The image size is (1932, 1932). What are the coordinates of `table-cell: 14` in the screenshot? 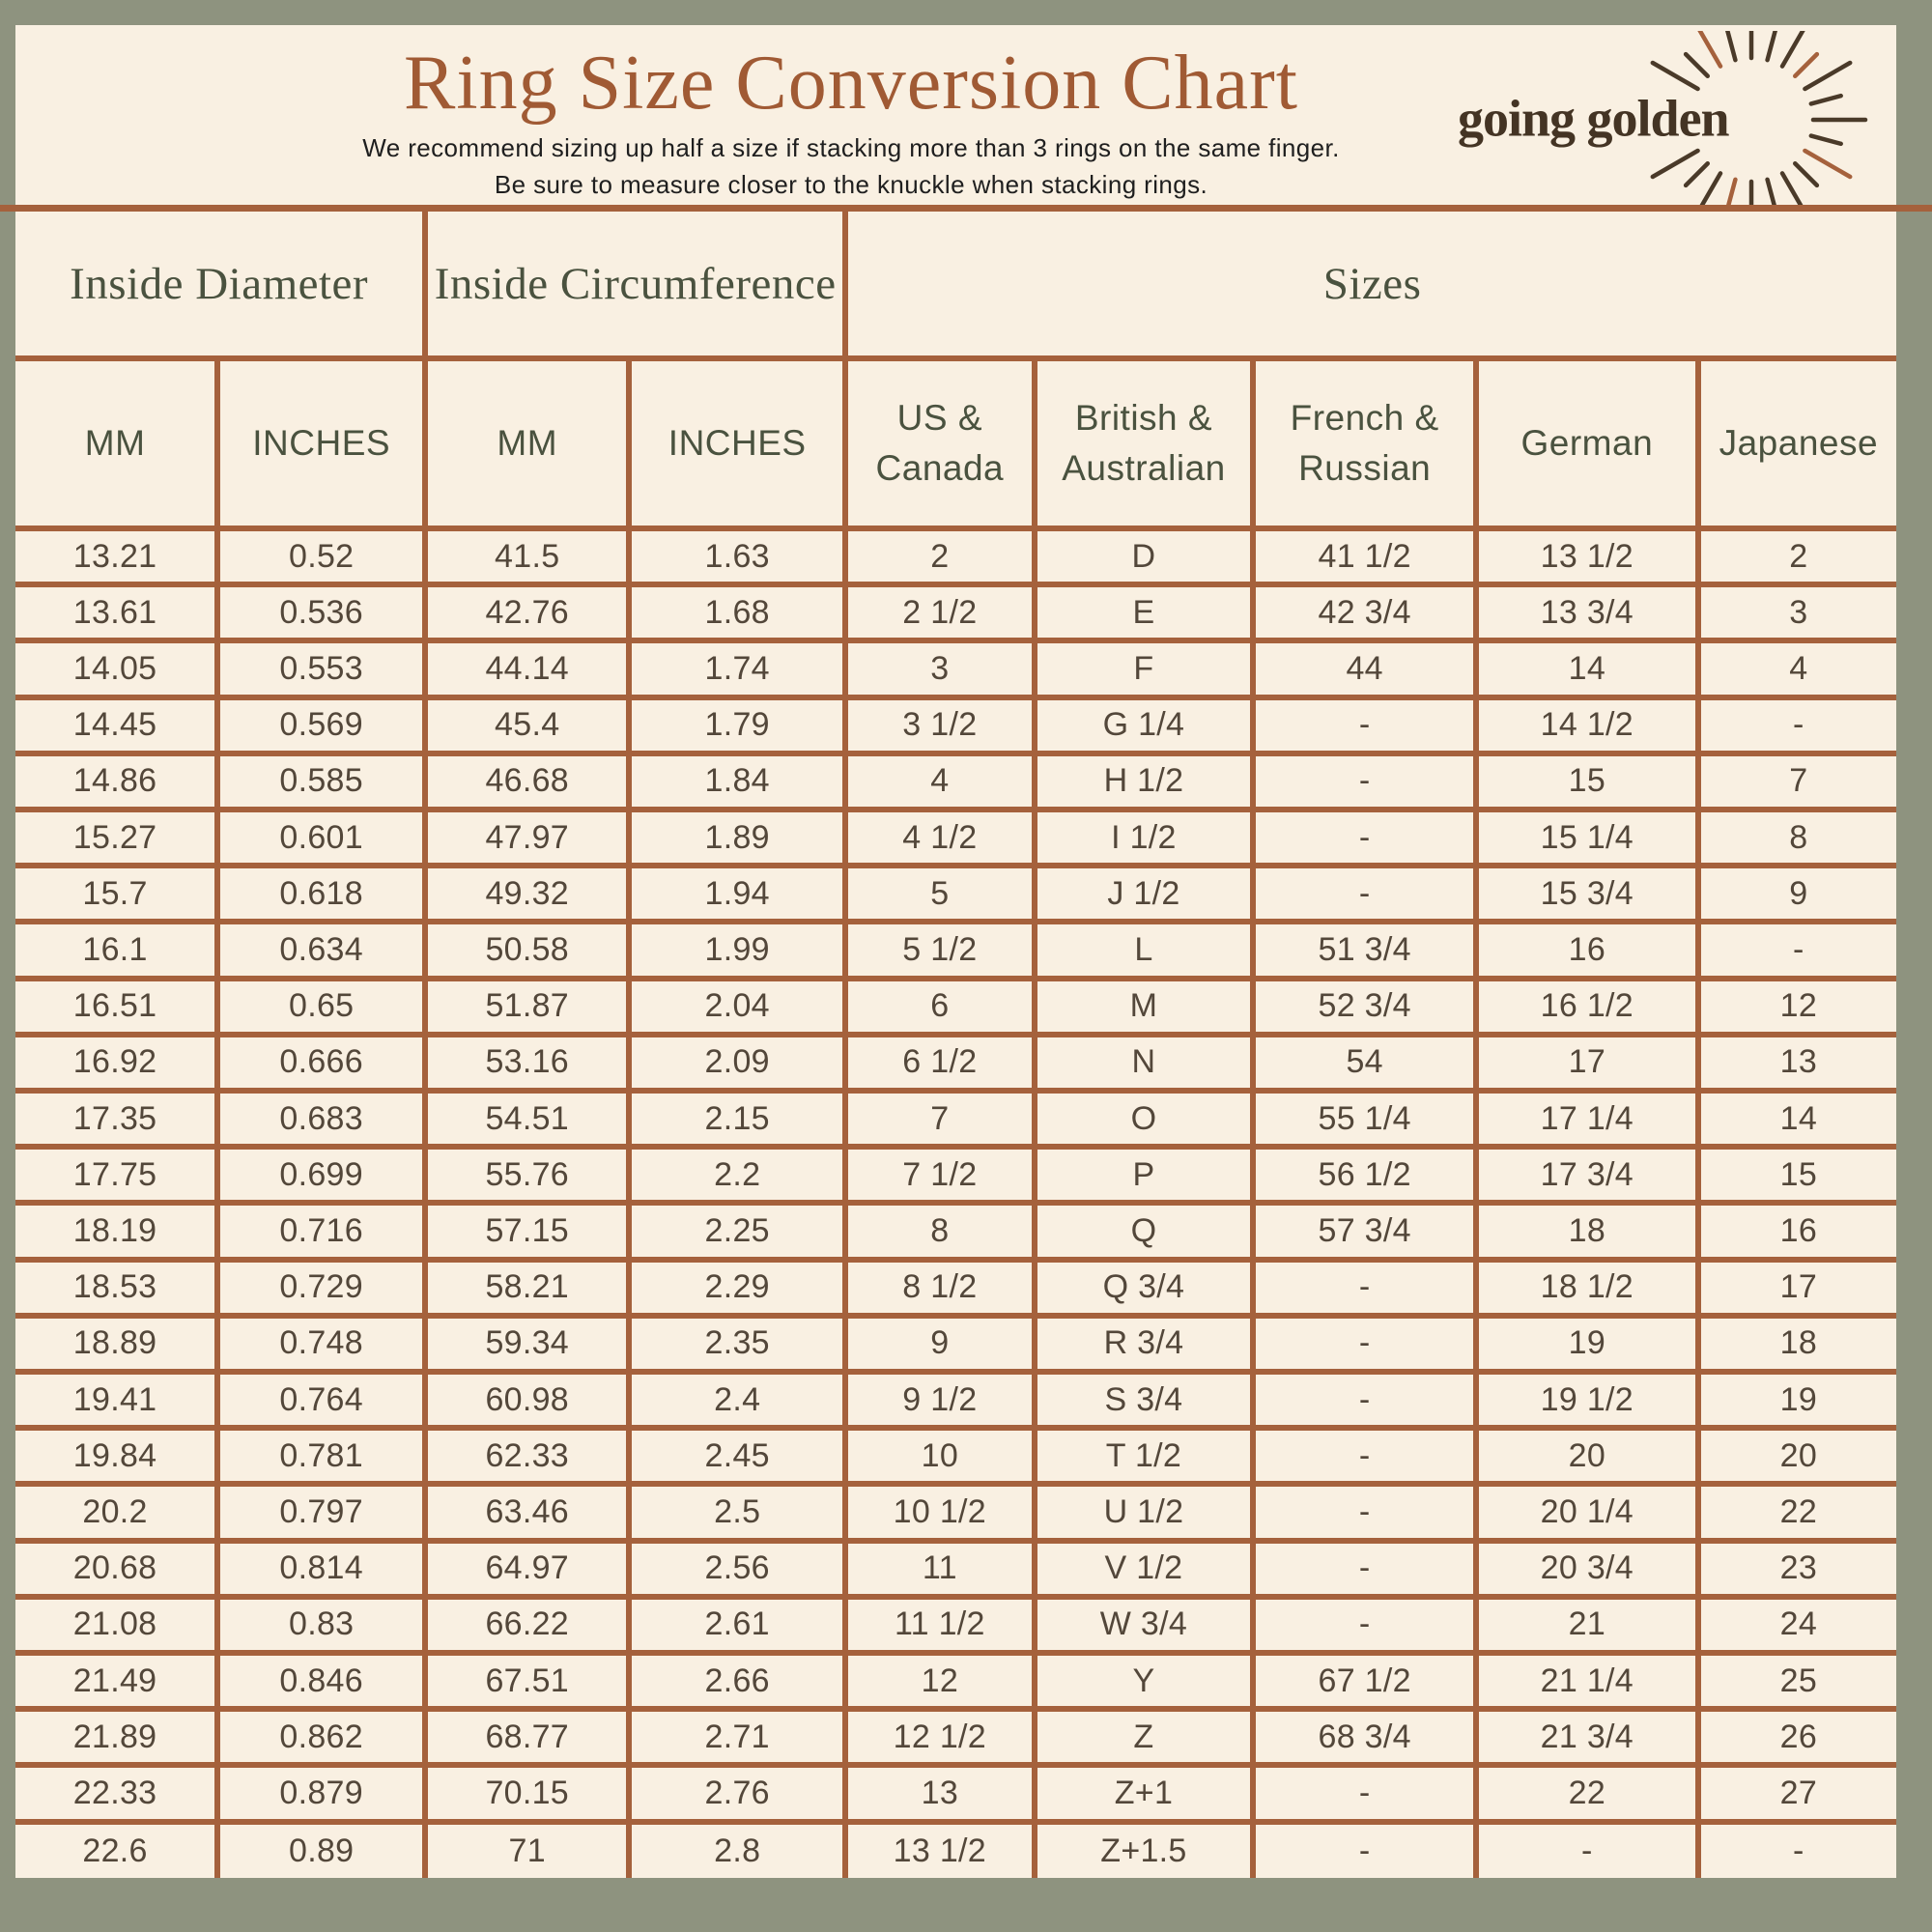 It's located at (1586, 669).